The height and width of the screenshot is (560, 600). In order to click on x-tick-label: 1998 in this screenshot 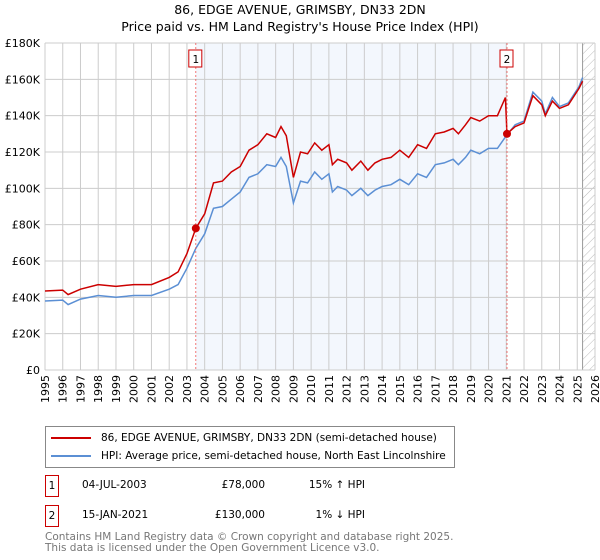, I will do `click(98, 389)`.